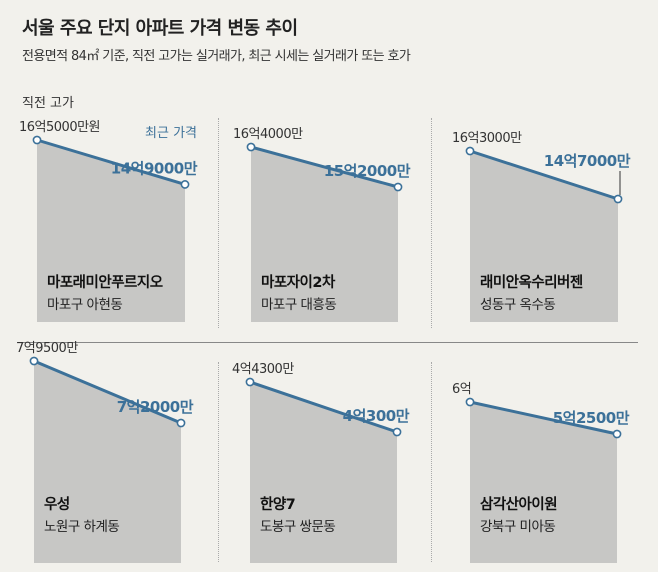 The width and height of the screenshot is (658, 572). Describe the element at coordinates (297, 527) in the screenshot. I see `complex-district: 도봉구 쌍문동` at that location.